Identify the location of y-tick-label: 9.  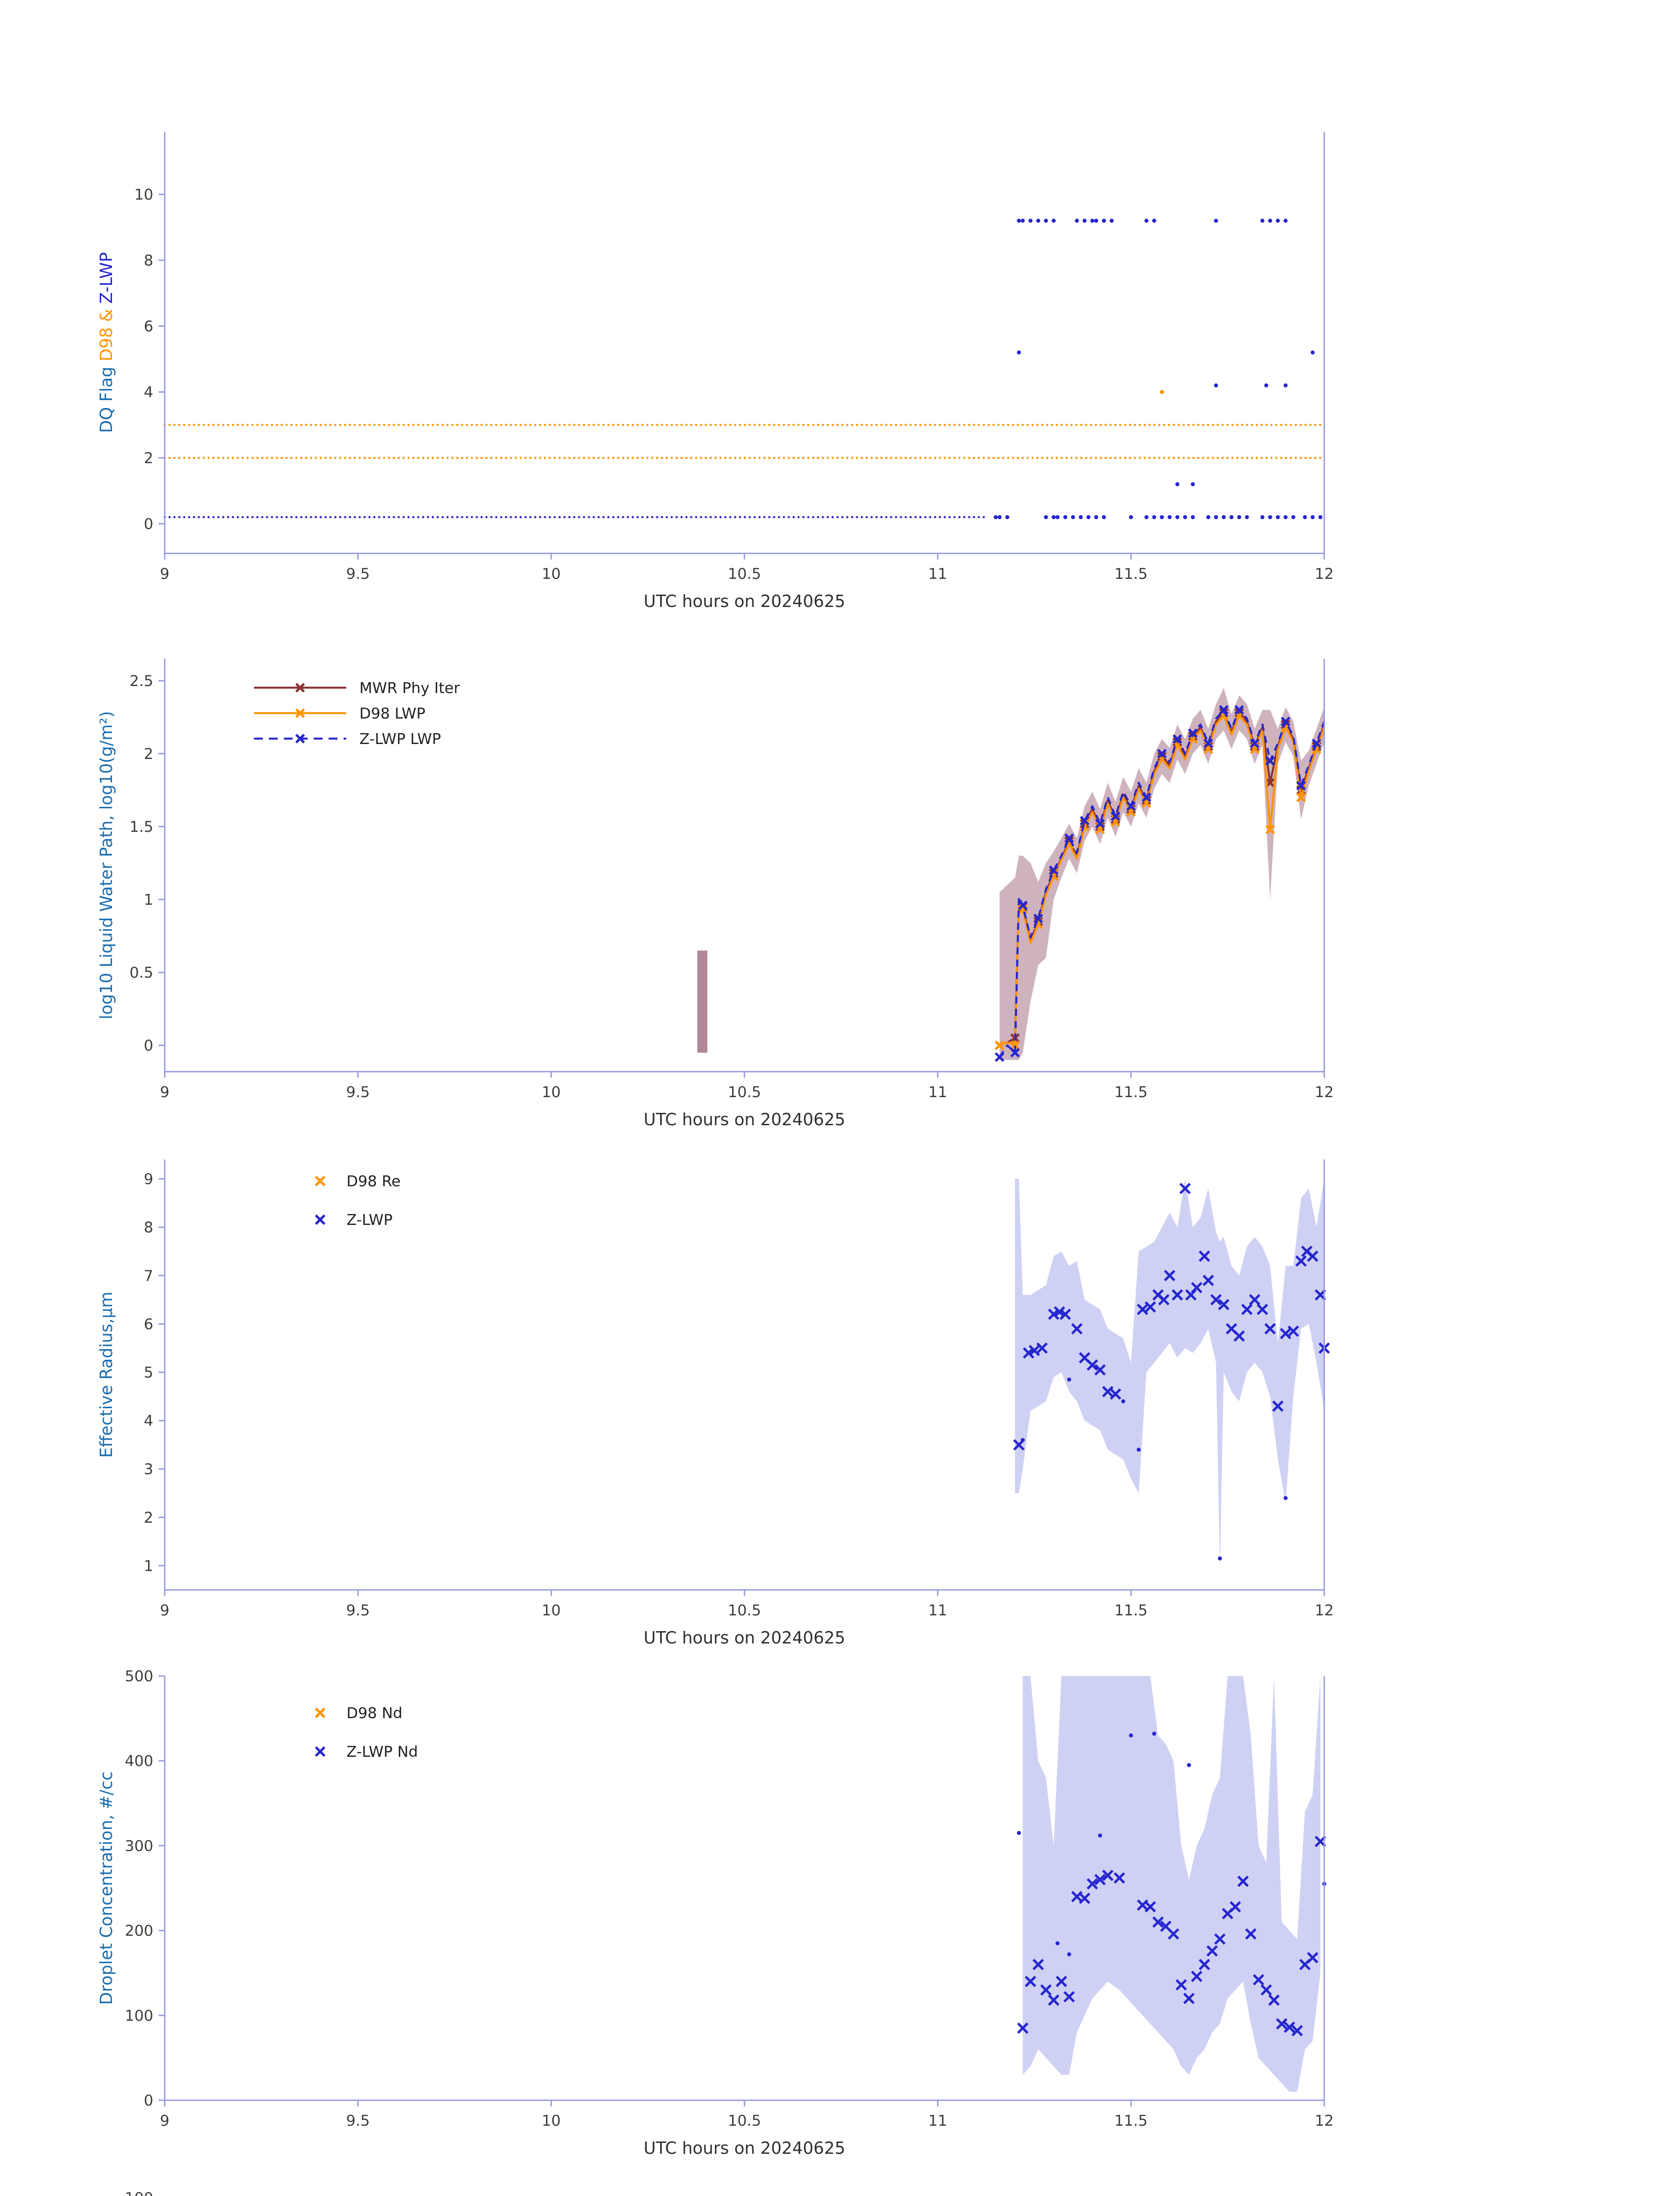
(149, 1179).